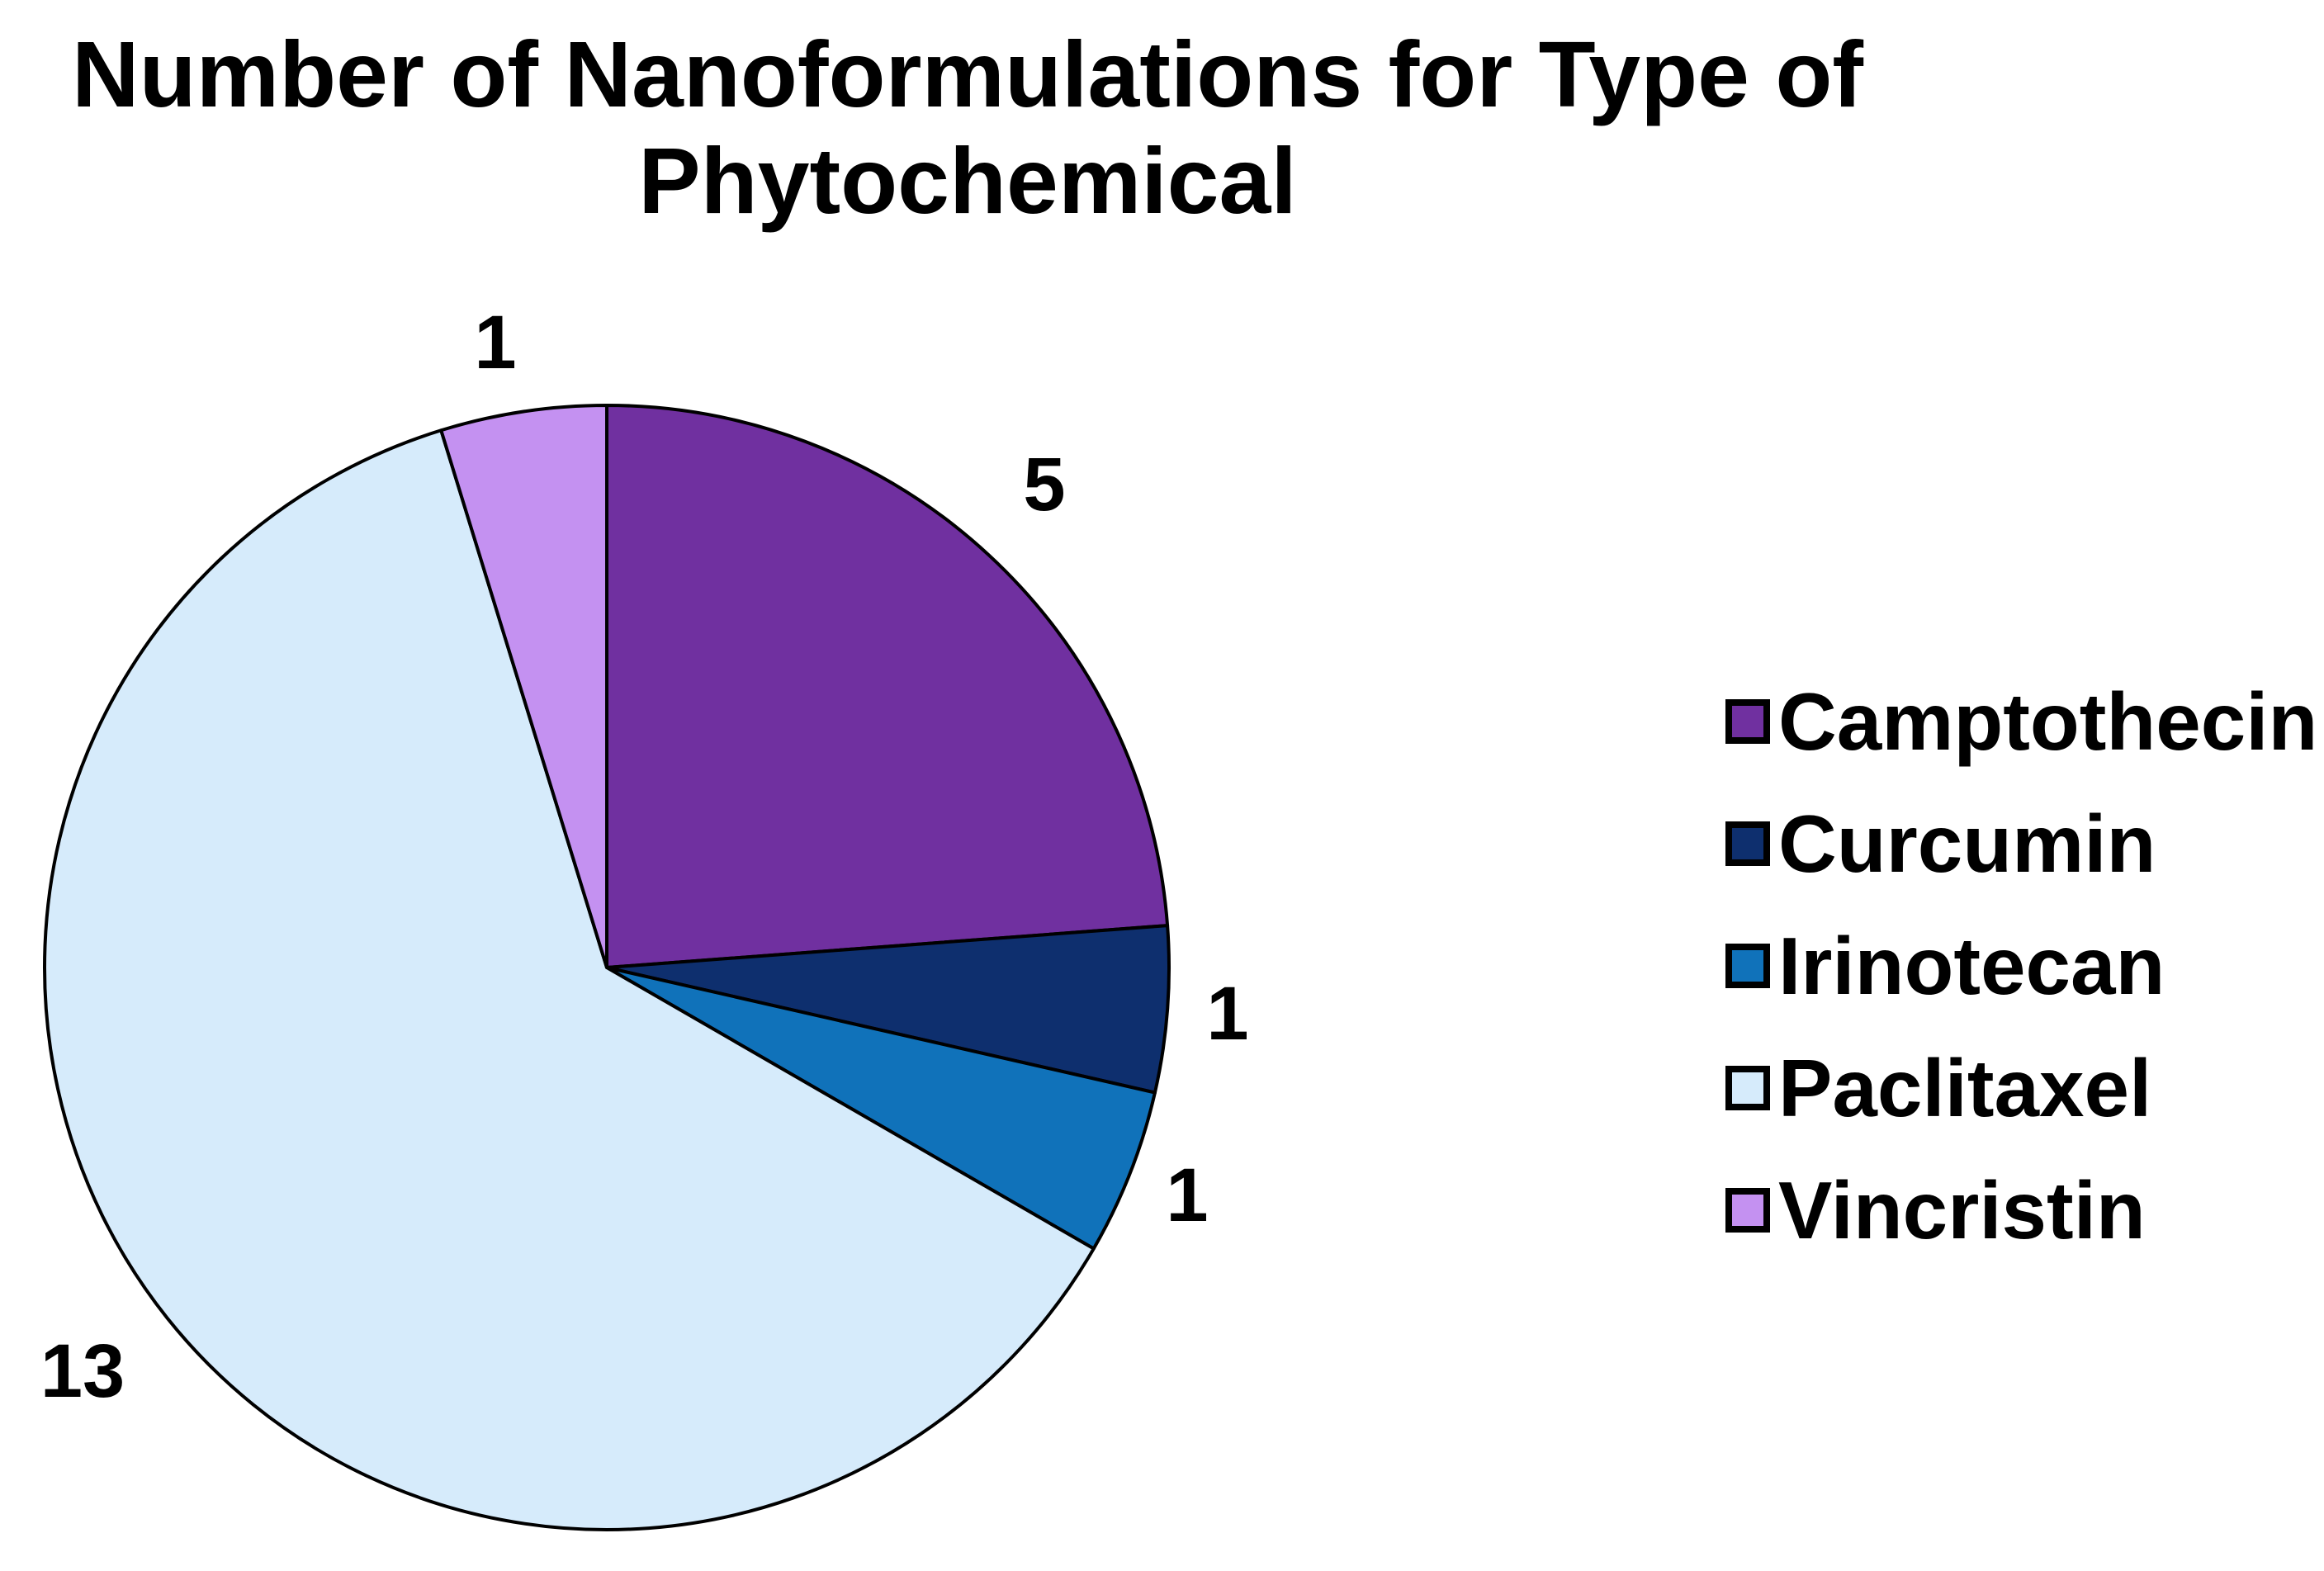 The width and height of the screenshot is (2324, 1571). I want to click on legend-item-camptothecin: Camptothecin, so click(2021, 721).